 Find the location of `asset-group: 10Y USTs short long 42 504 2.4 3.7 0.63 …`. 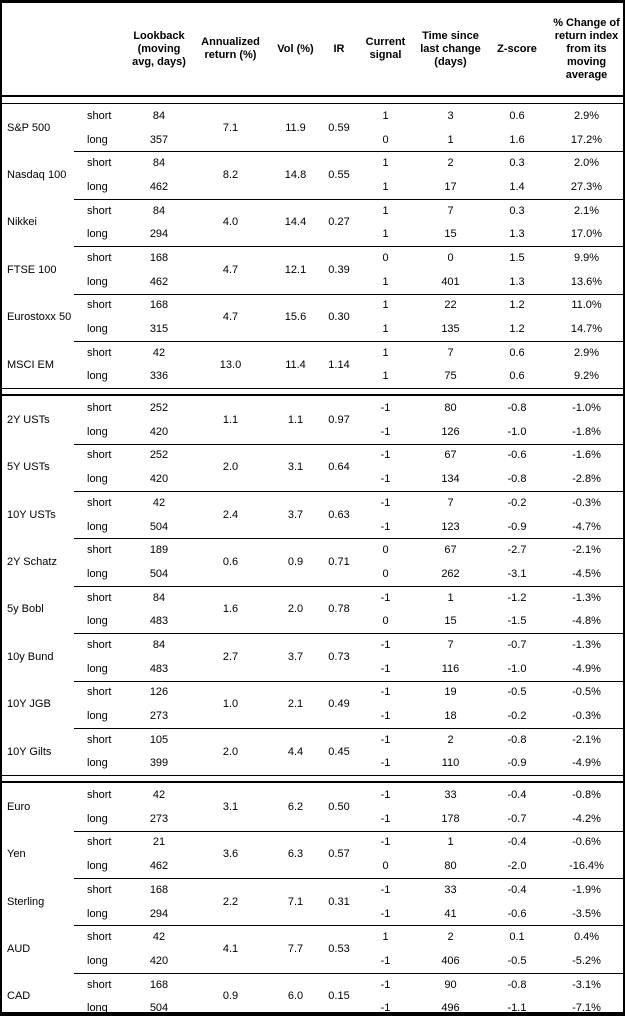

asset-group: 10Y USTs short long 42 504 2.4 3.7 0.63 … is located at coordinates (312, 514).